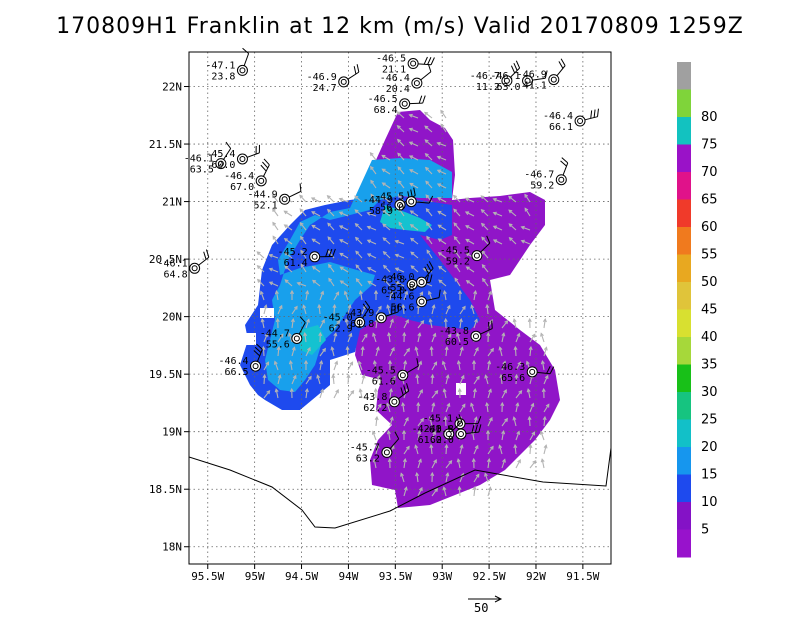  I want to click on pressure-label: 61.4, so click(296, 263).